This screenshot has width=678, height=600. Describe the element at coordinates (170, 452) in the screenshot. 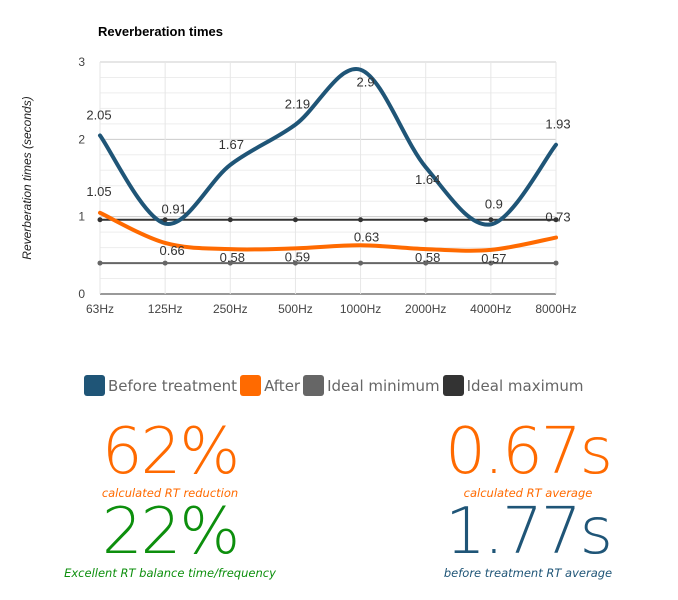

I see `stat-rt-reduction-value: 62%` at that location.